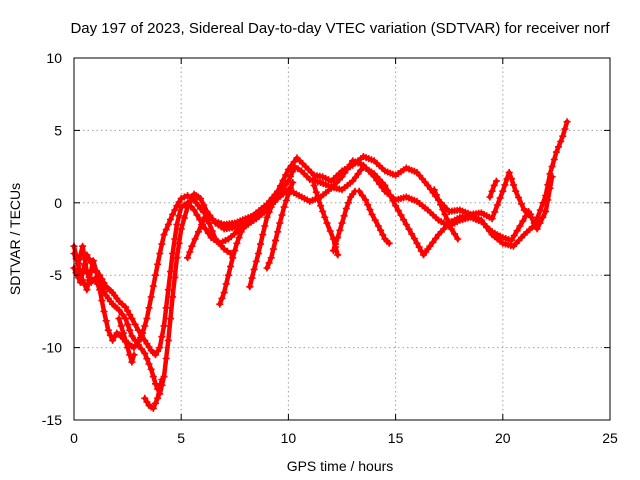 This screenshot has width=640, height=480. I want to click on y-tick-label: -5, so click(56, 275).